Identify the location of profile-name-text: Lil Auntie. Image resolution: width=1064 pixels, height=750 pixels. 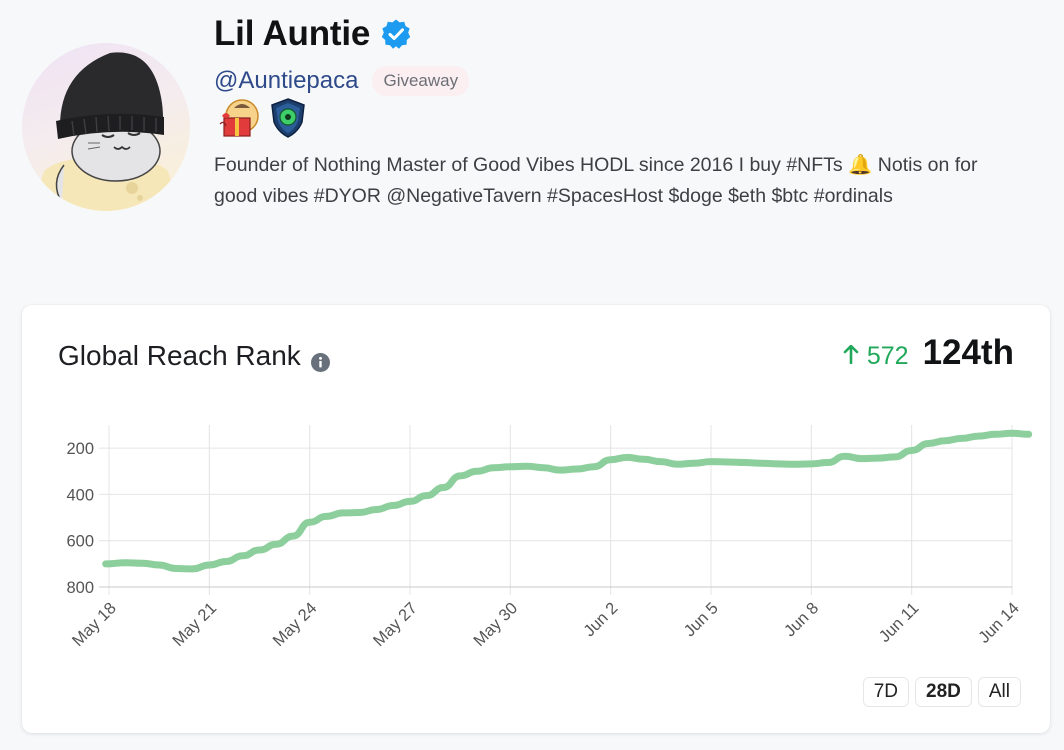
(292, 33).